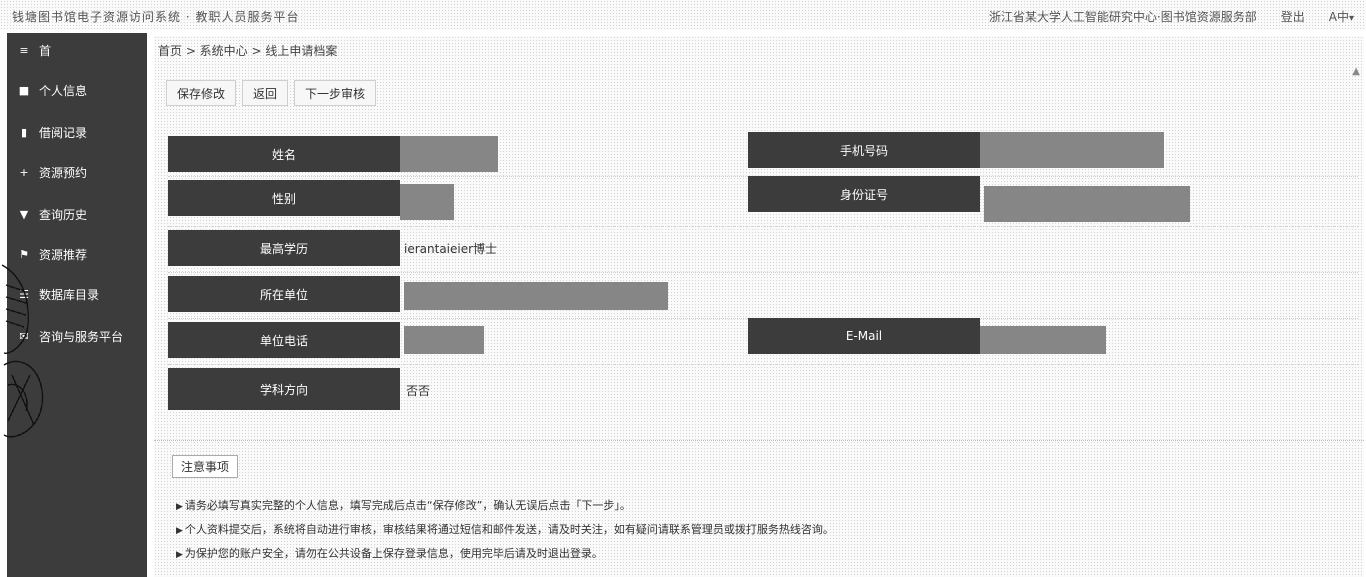 Image resolution: width=1366 pixels, height=577 pixels. I want to click on sidebar-item-home: ≡ 首, so click(77, 50).